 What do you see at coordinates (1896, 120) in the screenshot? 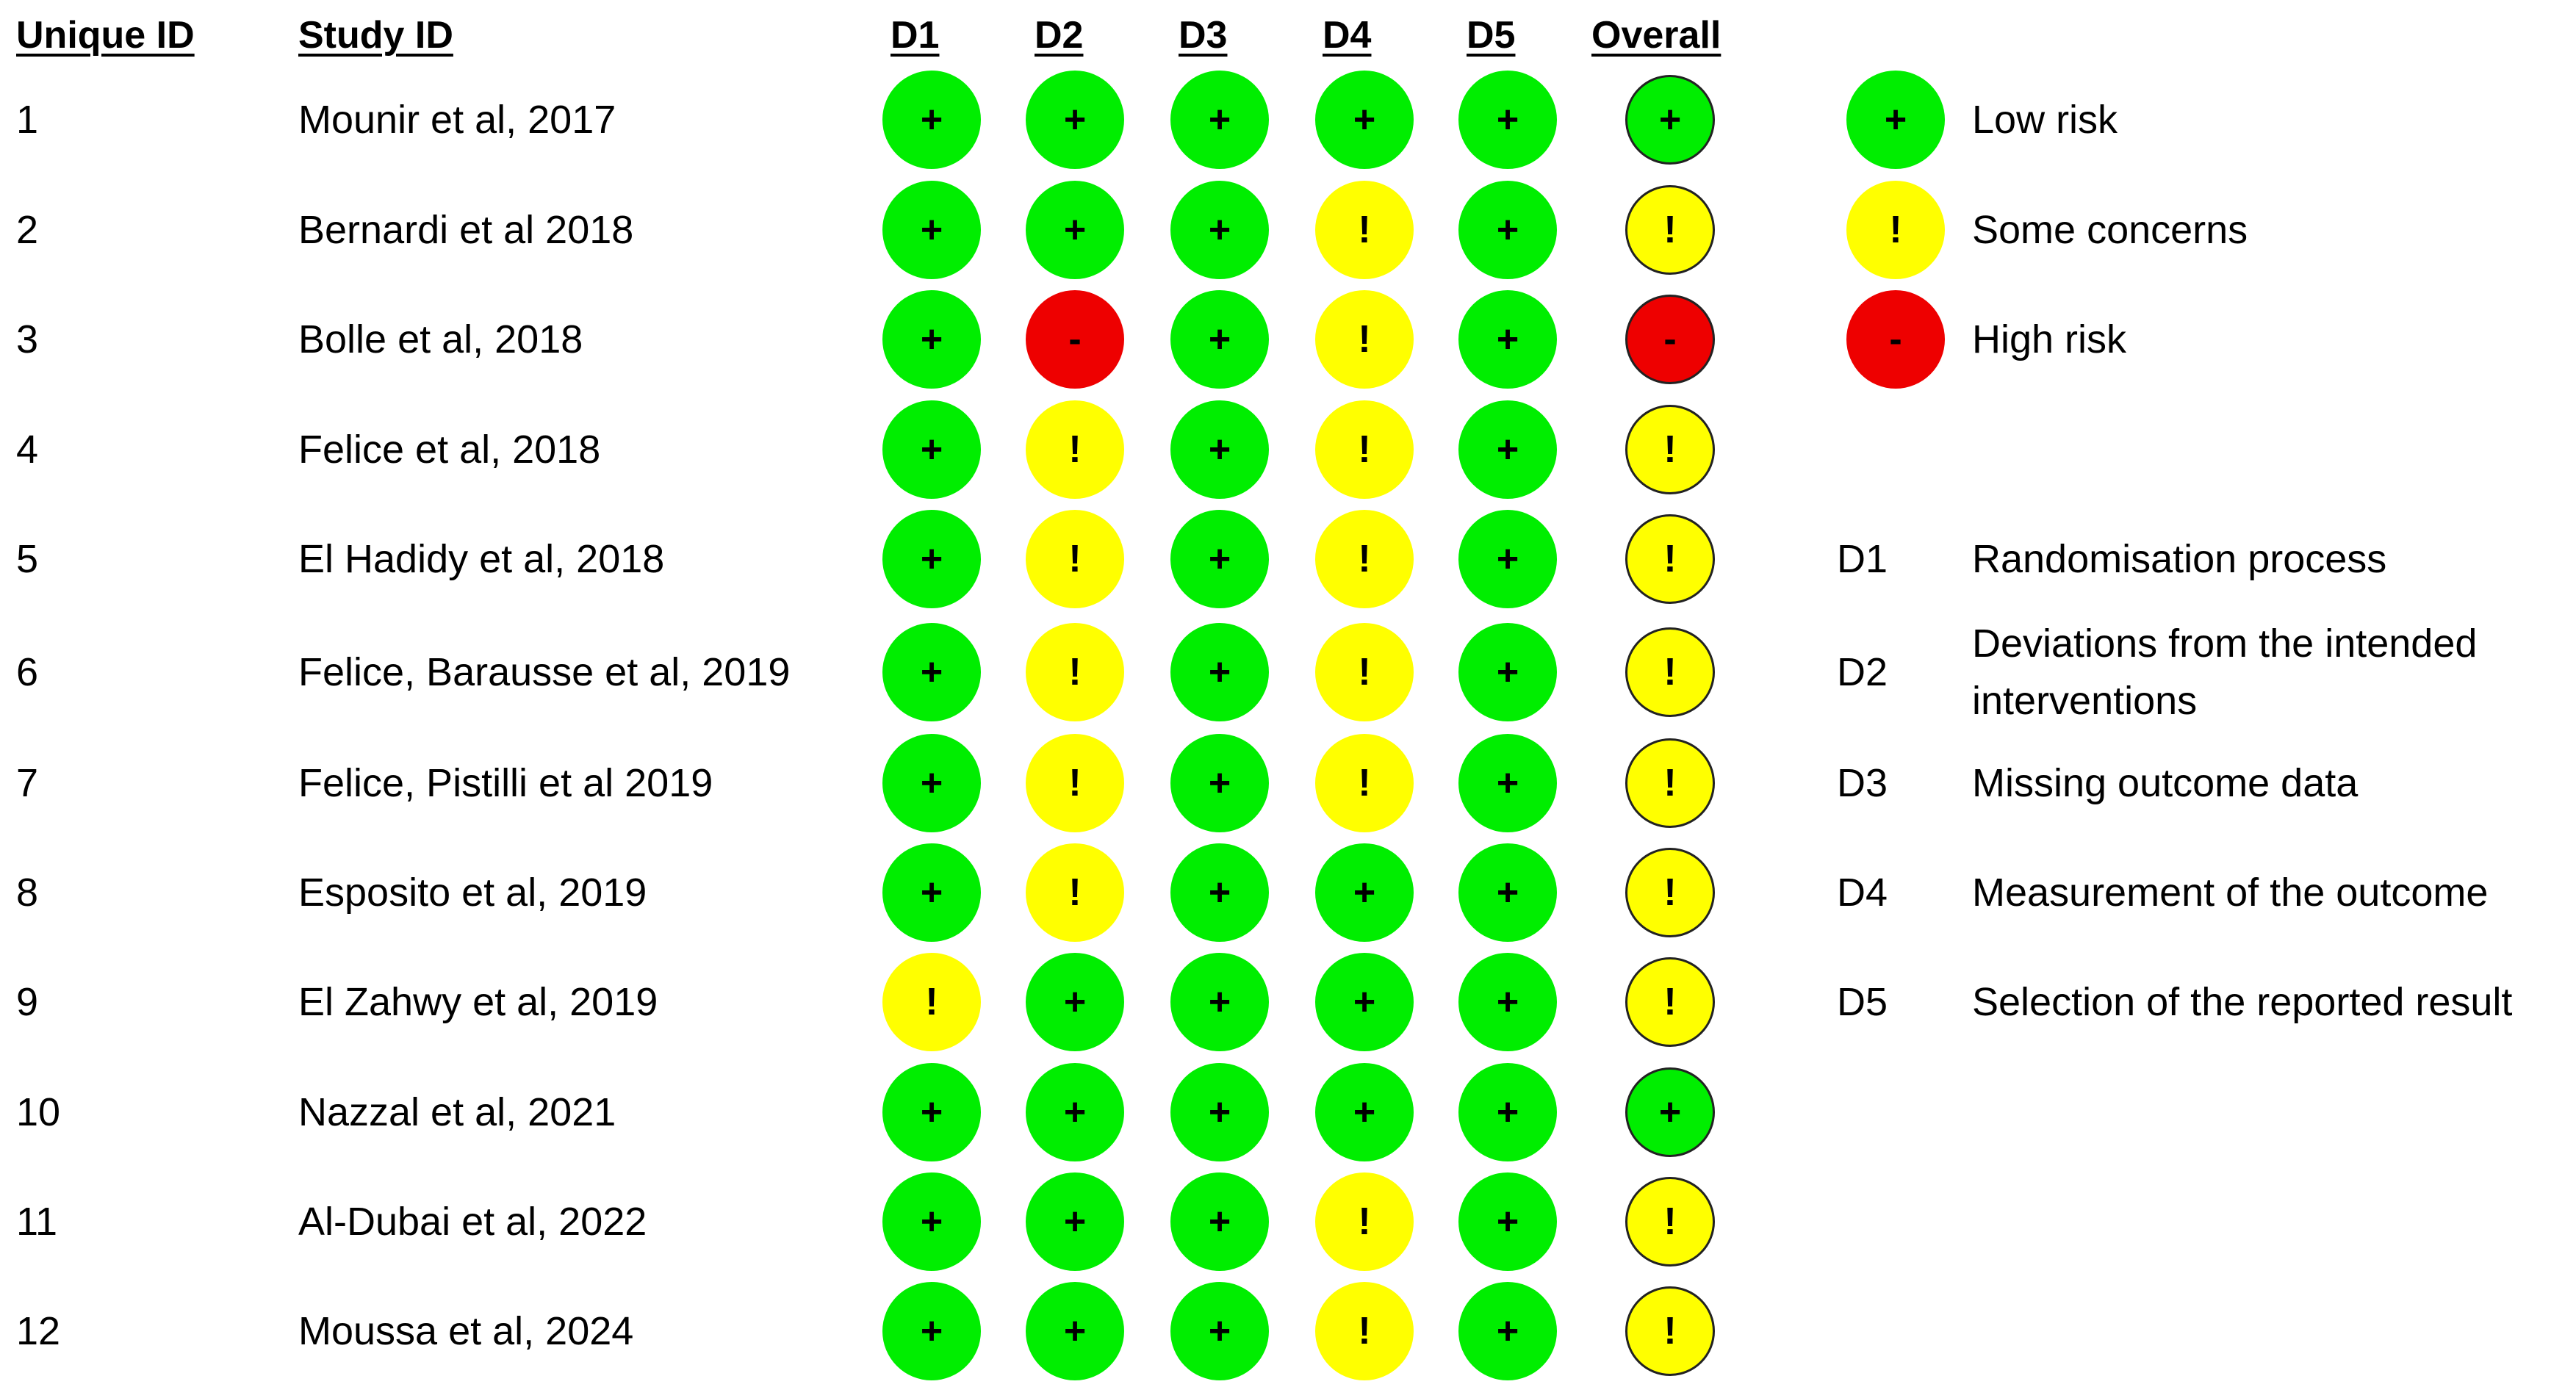
I see `legend-low-icon: +` at bounding box center [1896, 120].